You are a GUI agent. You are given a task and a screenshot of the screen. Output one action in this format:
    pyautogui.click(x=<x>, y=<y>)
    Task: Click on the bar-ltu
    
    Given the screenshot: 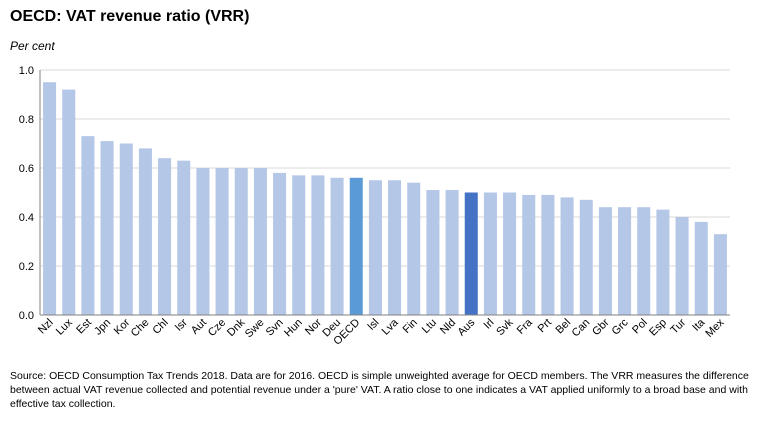 What is the action you would take?
    pyautogui.click(x=433, y=252)
    